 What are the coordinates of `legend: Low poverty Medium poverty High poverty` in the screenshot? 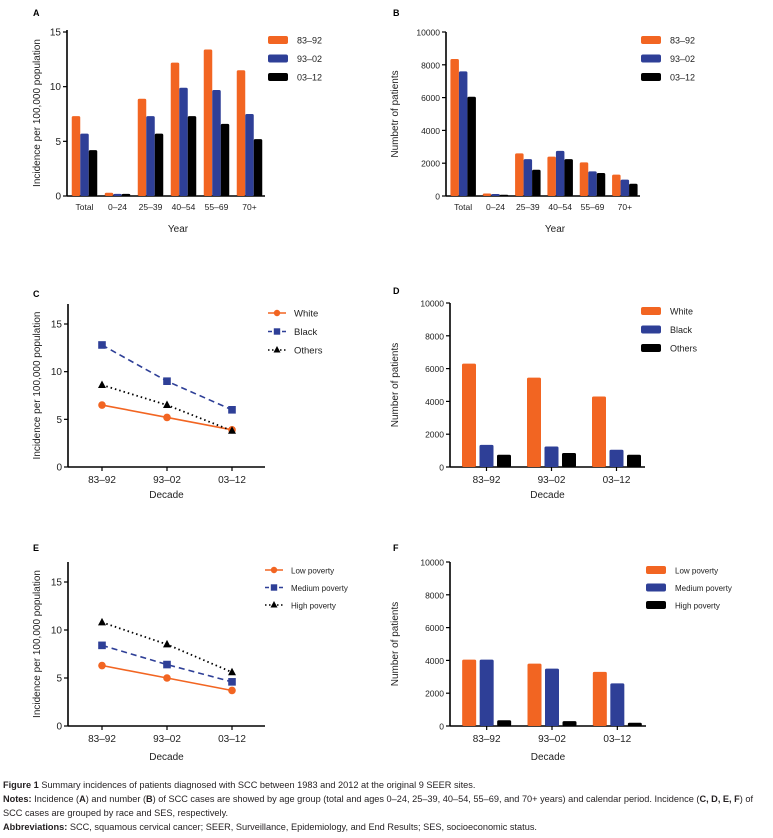 It's located at (306, 589).